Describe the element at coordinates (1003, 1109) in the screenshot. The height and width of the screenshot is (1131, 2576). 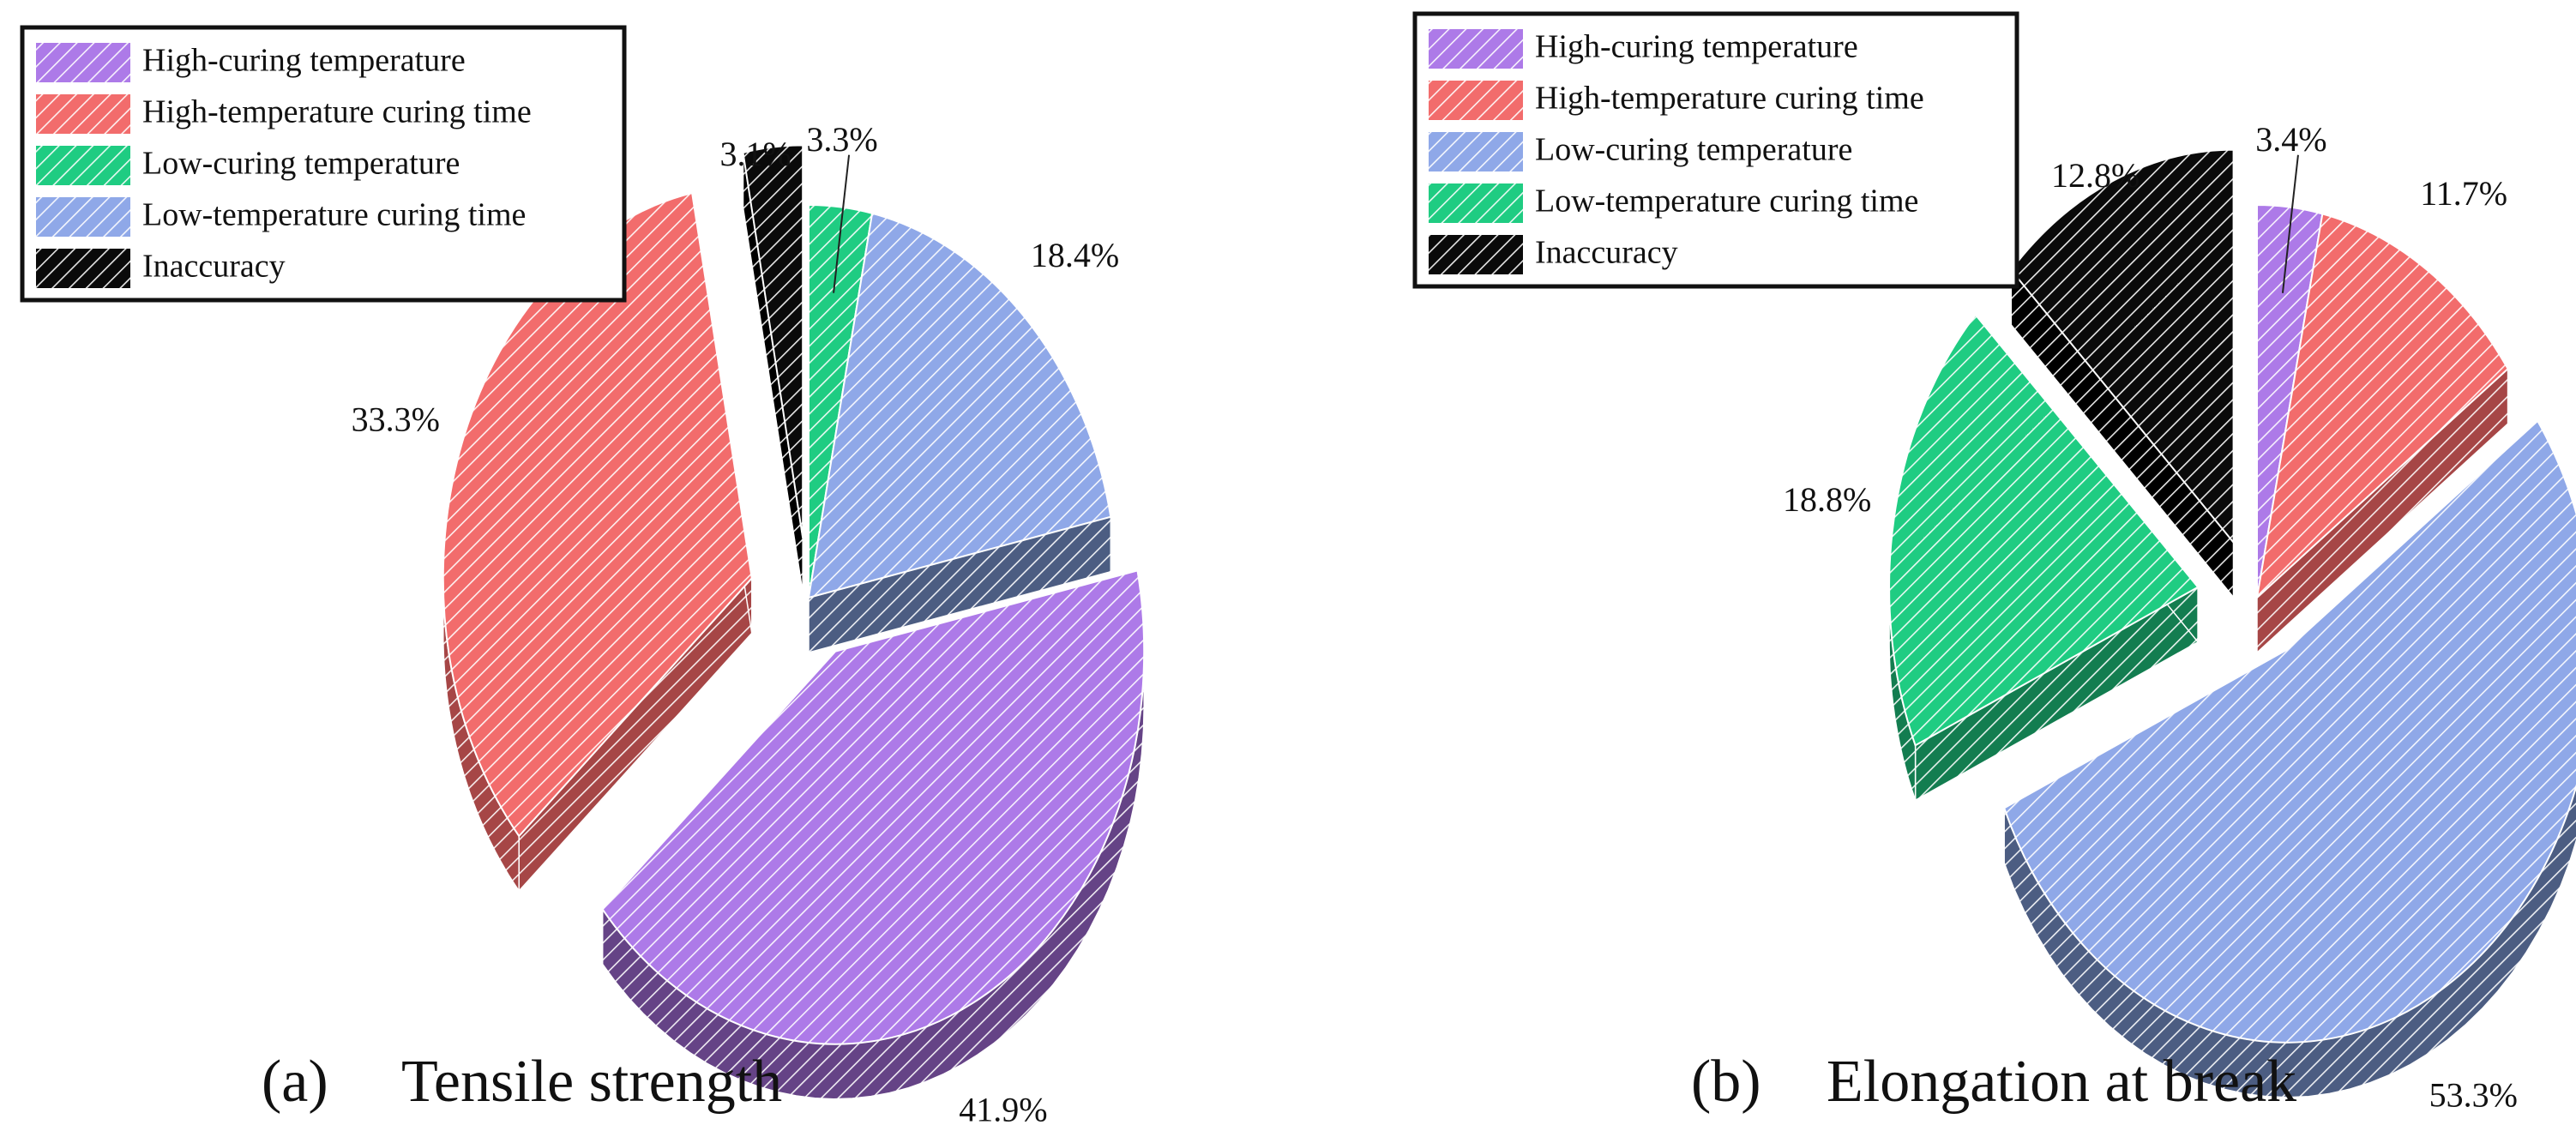
I see `slice-label-high-curing-temperature: 41.9%` at that location.